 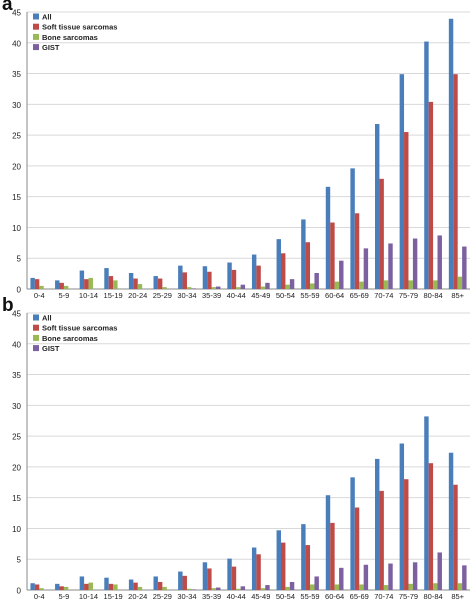 I want to click on legend-label: Bone sarcomas, so click(x=70, y=37).